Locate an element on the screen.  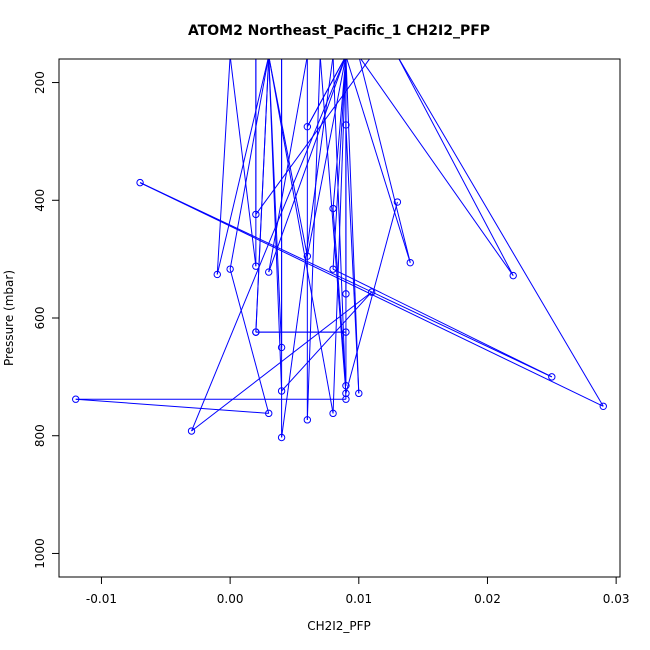
chart-title: ATOM2 Northeast_Pacific_1 CH2I2_PFP is located at coordinates (339, 31).